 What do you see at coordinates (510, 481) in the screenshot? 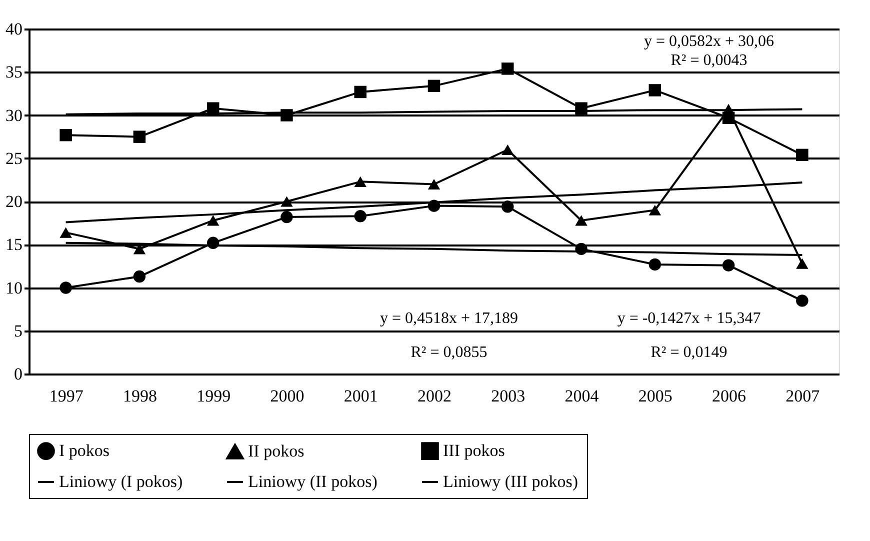
I see `legend-label: Liniowy (III pokos)` at bounding box center [510, 481].